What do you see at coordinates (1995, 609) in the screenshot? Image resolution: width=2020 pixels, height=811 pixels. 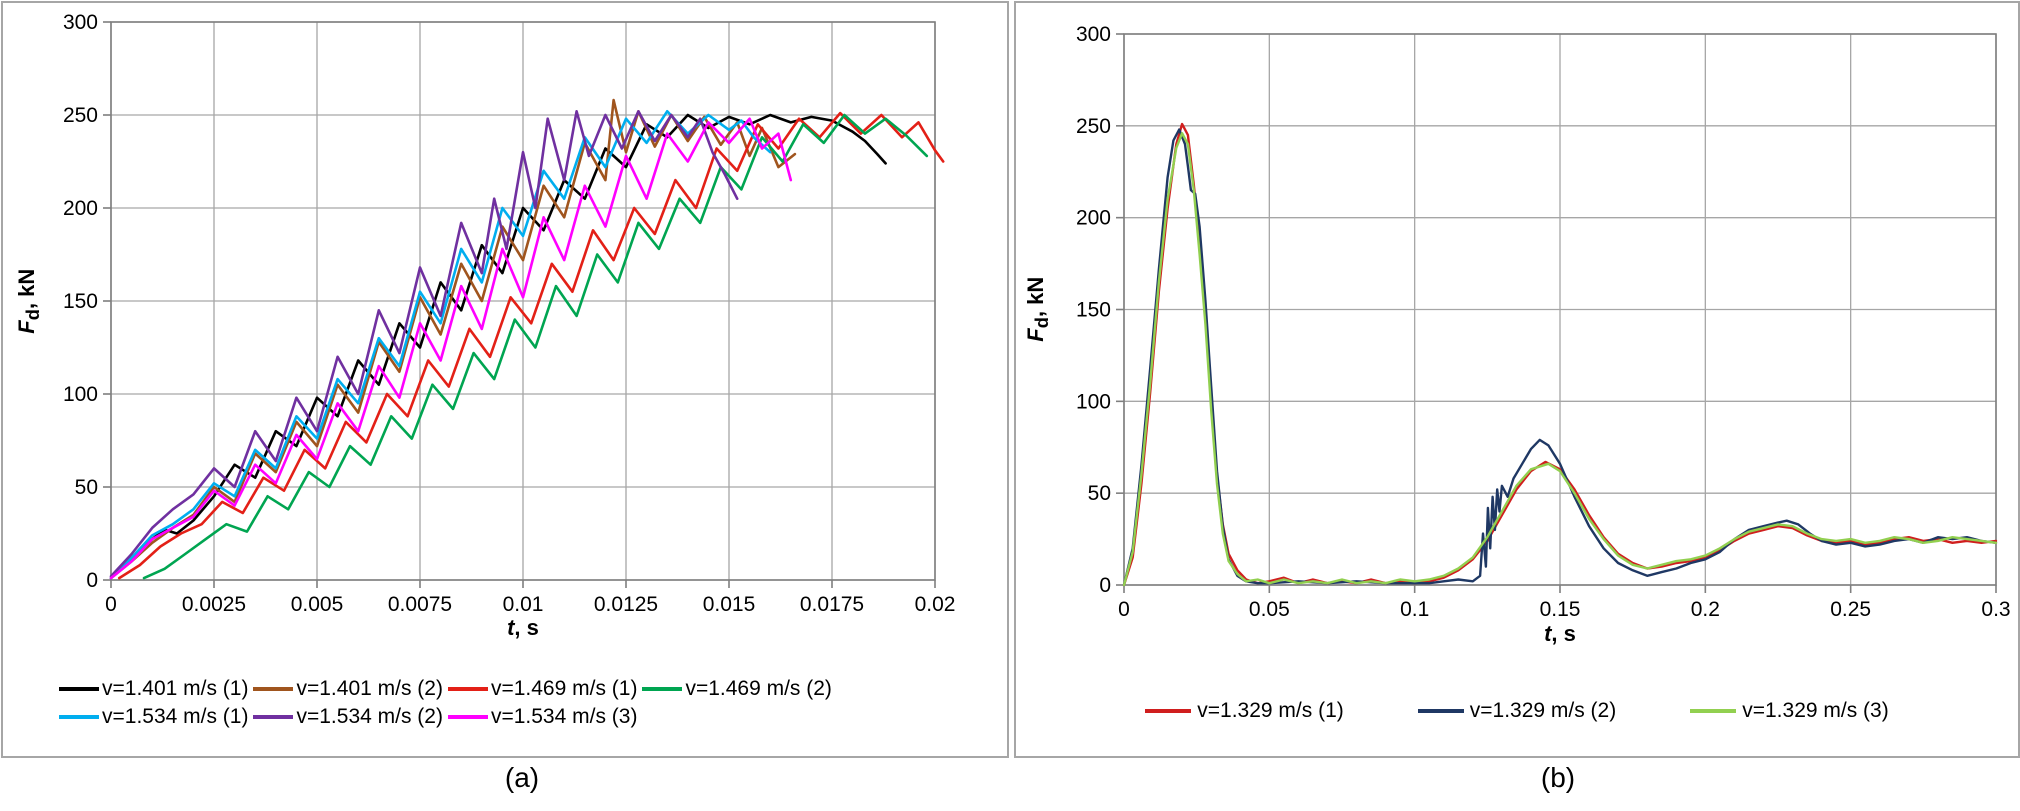 I see `x-tick-label: 0.3` at bounding box center [1995, 609].